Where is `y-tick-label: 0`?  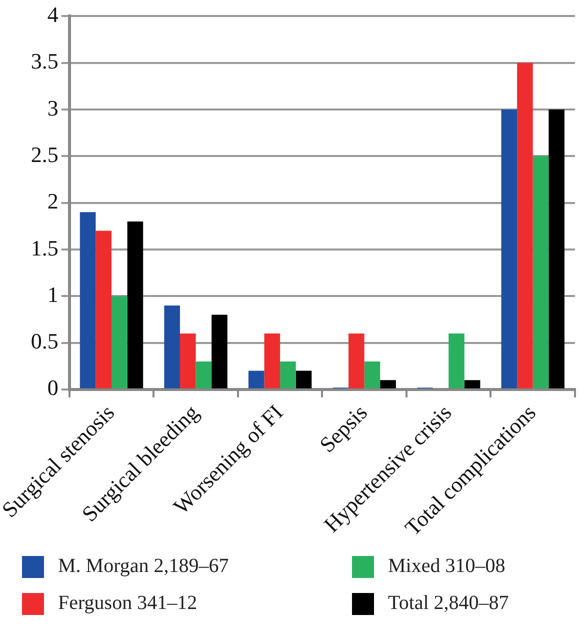 y-tick-label: 0 is located at coordinates (52, 387).